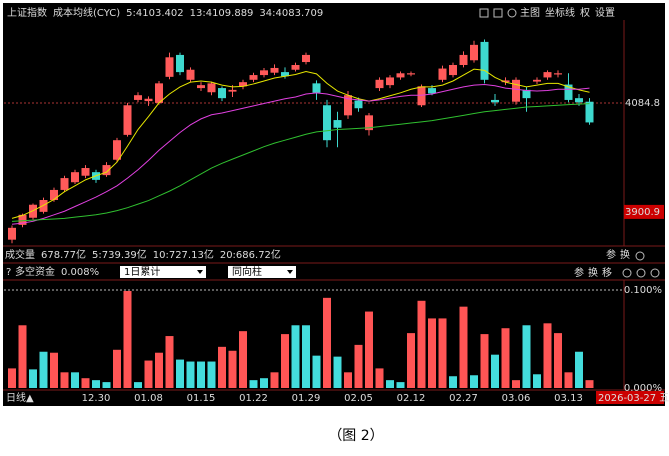 The image size is (669, 456). I want to click on toolbar-button: 主图, so click(530, 13).